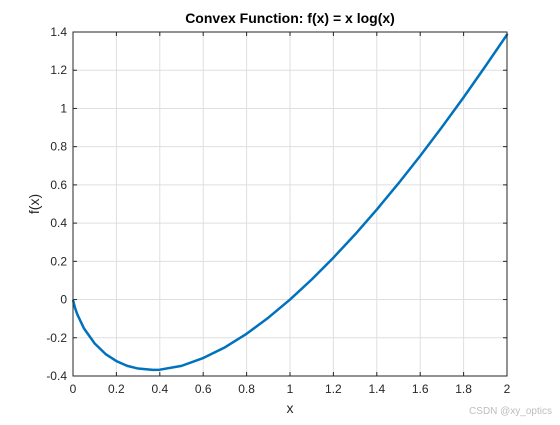  I want to click on y-axis-label: f(x), so click(34, 204).